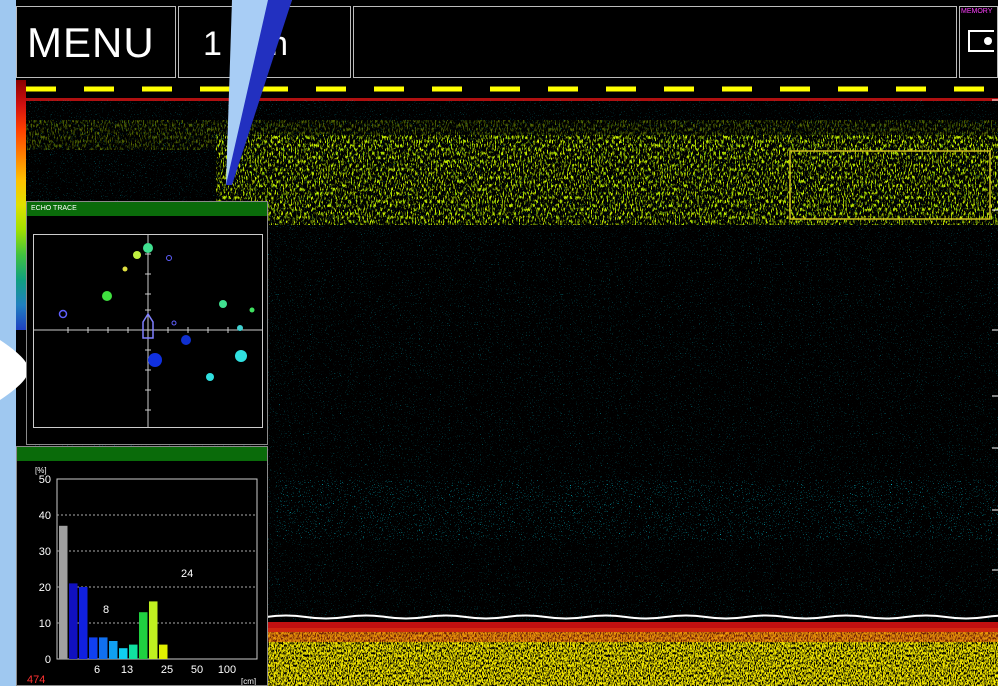 The width and height of the screenshot is (998, 686). What do you see at coordinates (246, 44) in the screenshot?
I see `depth-value: 1 .6m` at bounding box center [246, 44].